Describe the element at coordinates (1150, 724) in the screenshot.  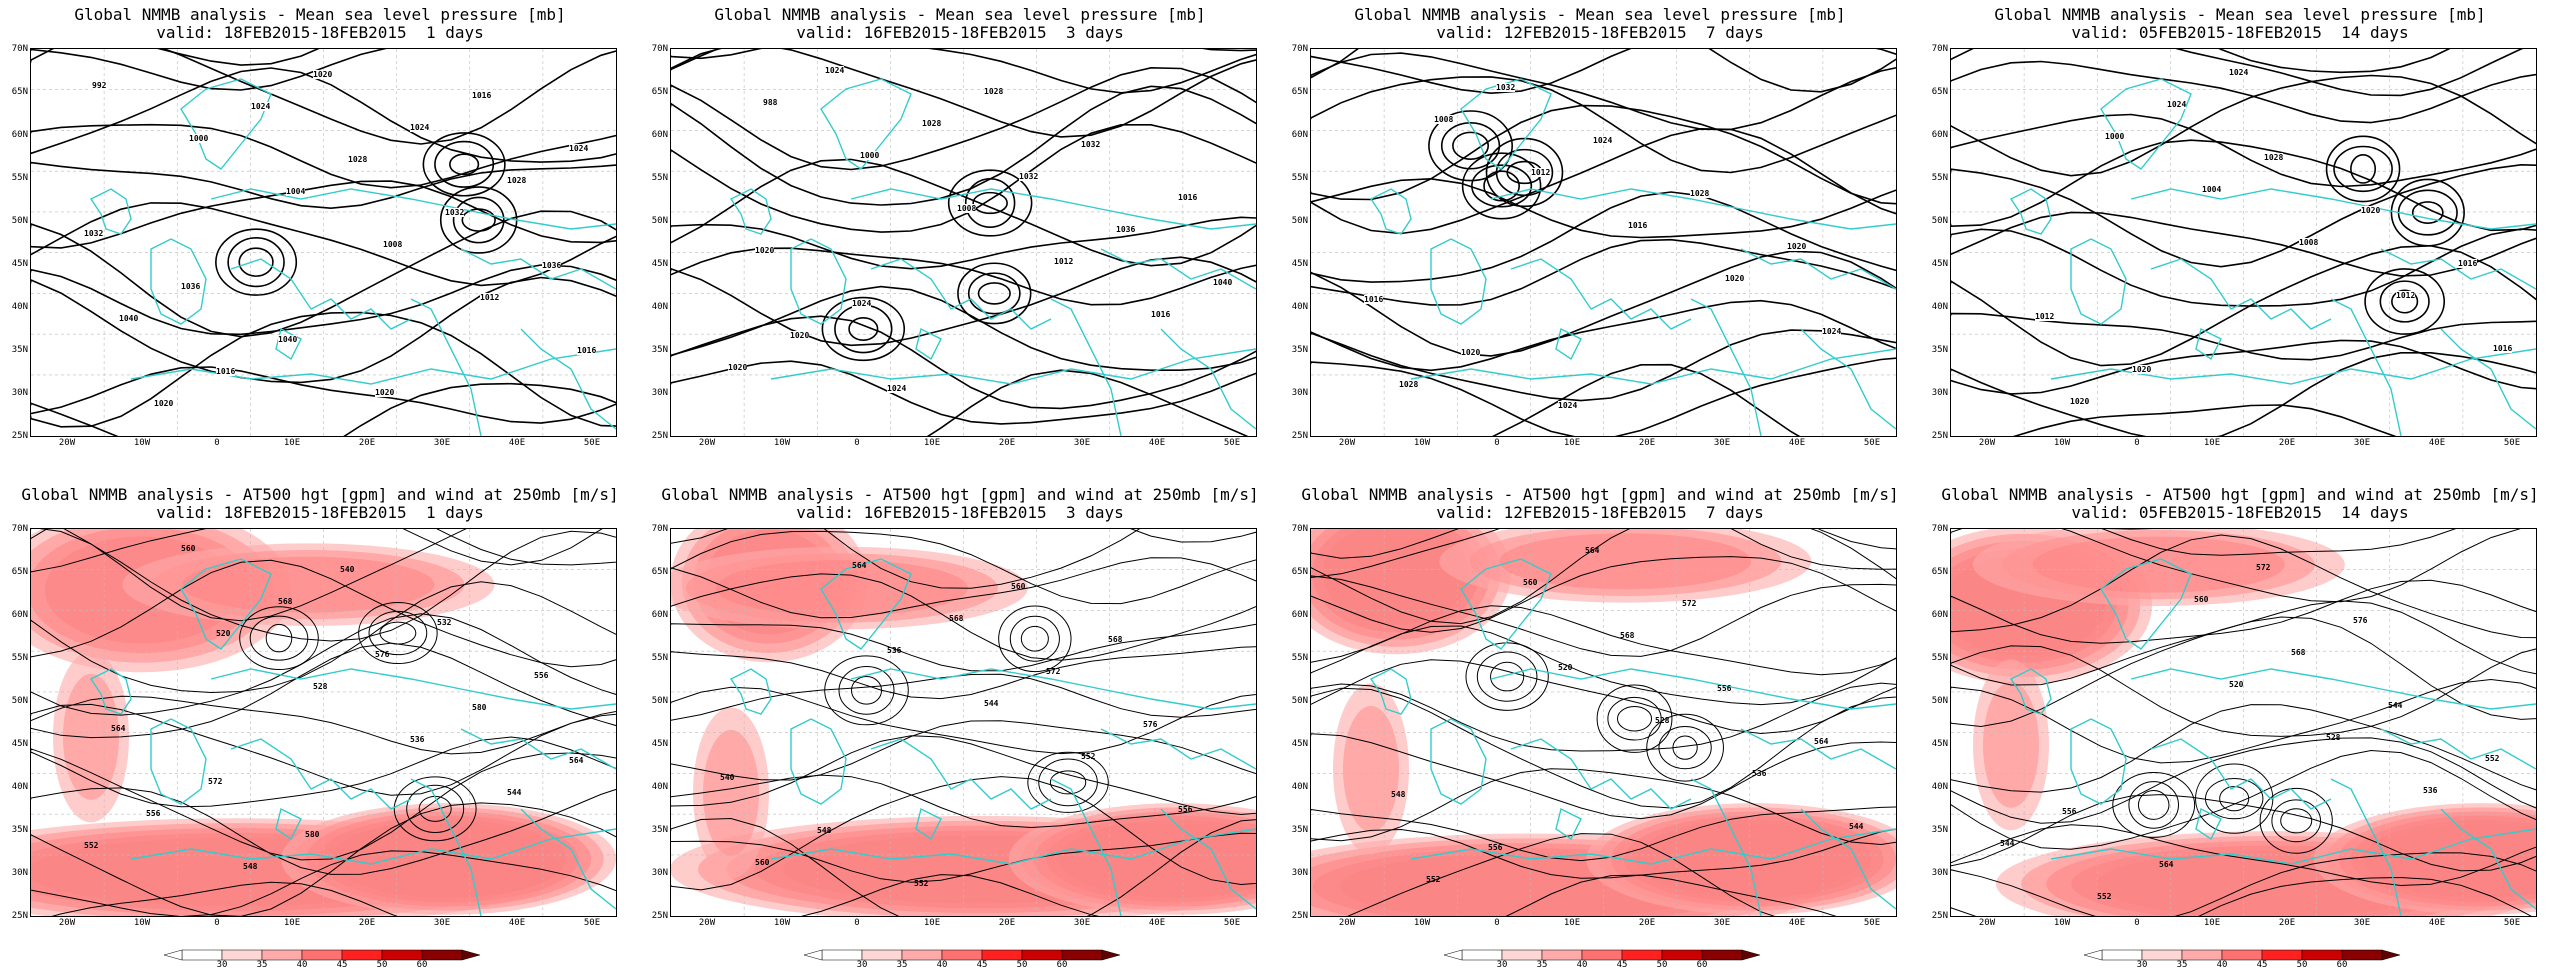
I see `contour-label: 576` at that location.